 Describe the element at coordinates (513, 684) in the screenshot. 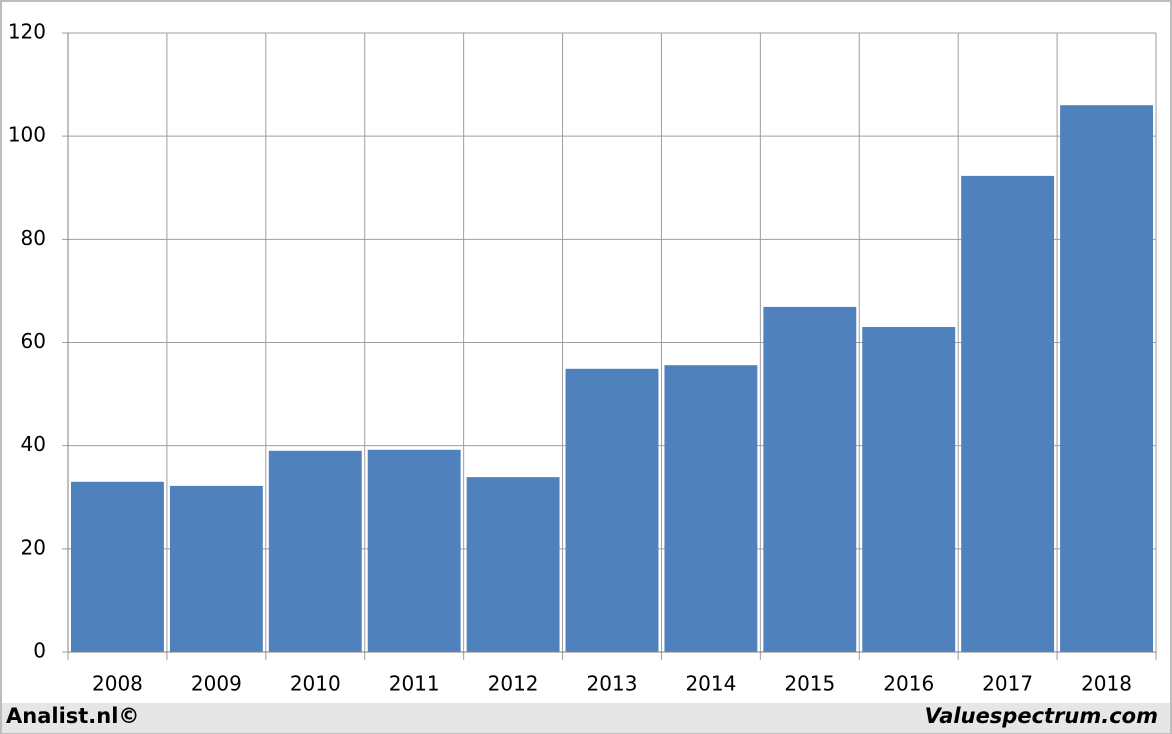

I see `x-tick-label: 2012` at that location.